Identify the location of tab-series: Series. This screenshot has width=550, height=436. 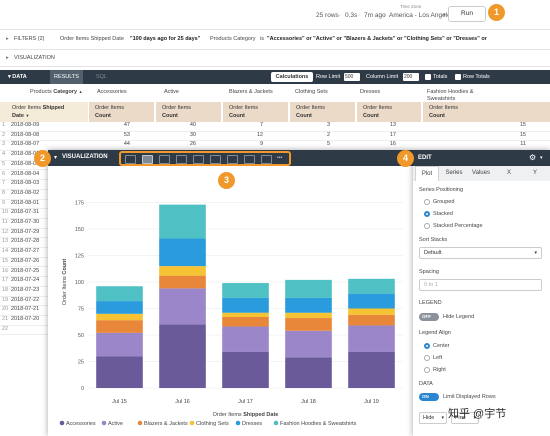
(454, 173).